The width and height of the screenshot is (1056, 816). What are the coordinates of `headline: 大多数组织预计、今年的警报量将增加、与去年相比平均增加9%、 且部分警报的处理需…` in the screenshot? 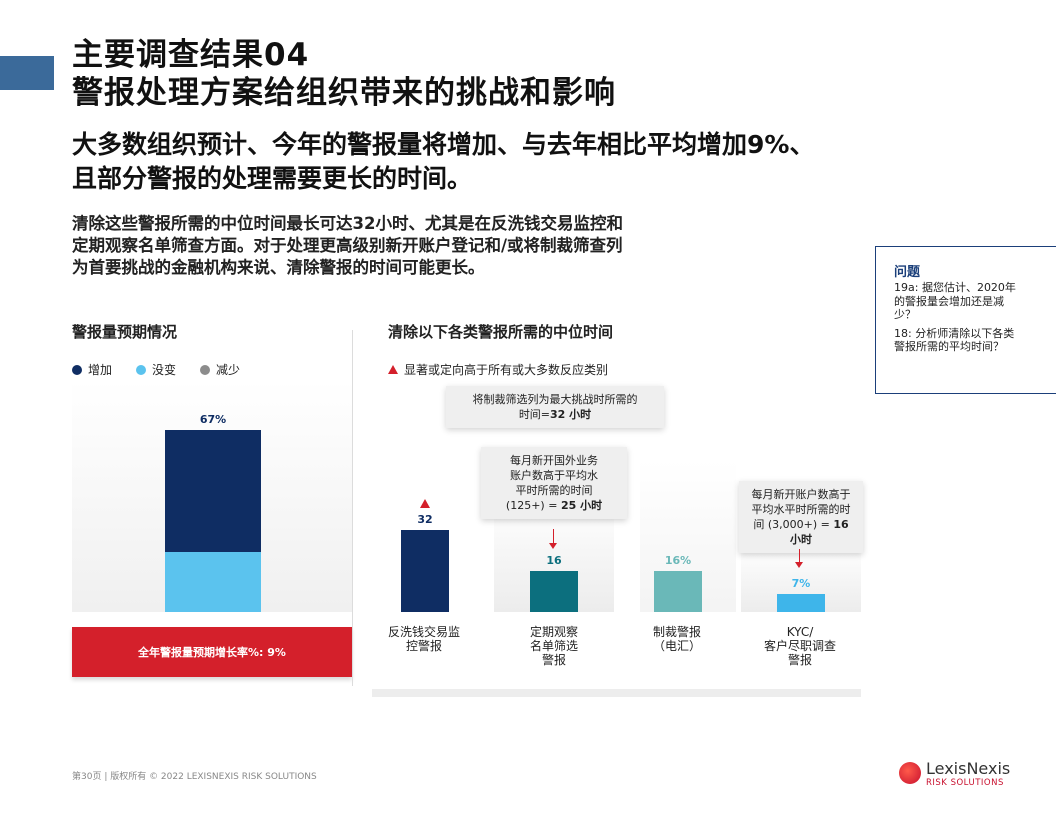 It's located at (443, 161).